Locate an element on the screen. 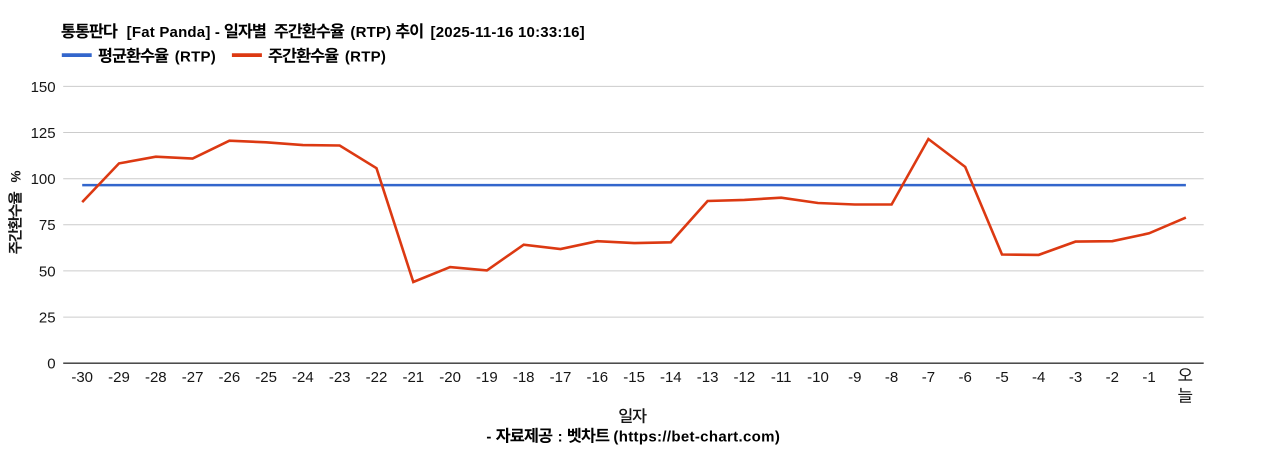 The height and width of the screenshot is (450, 1268). svg-text: -28 is located at coordinates (156, 377).